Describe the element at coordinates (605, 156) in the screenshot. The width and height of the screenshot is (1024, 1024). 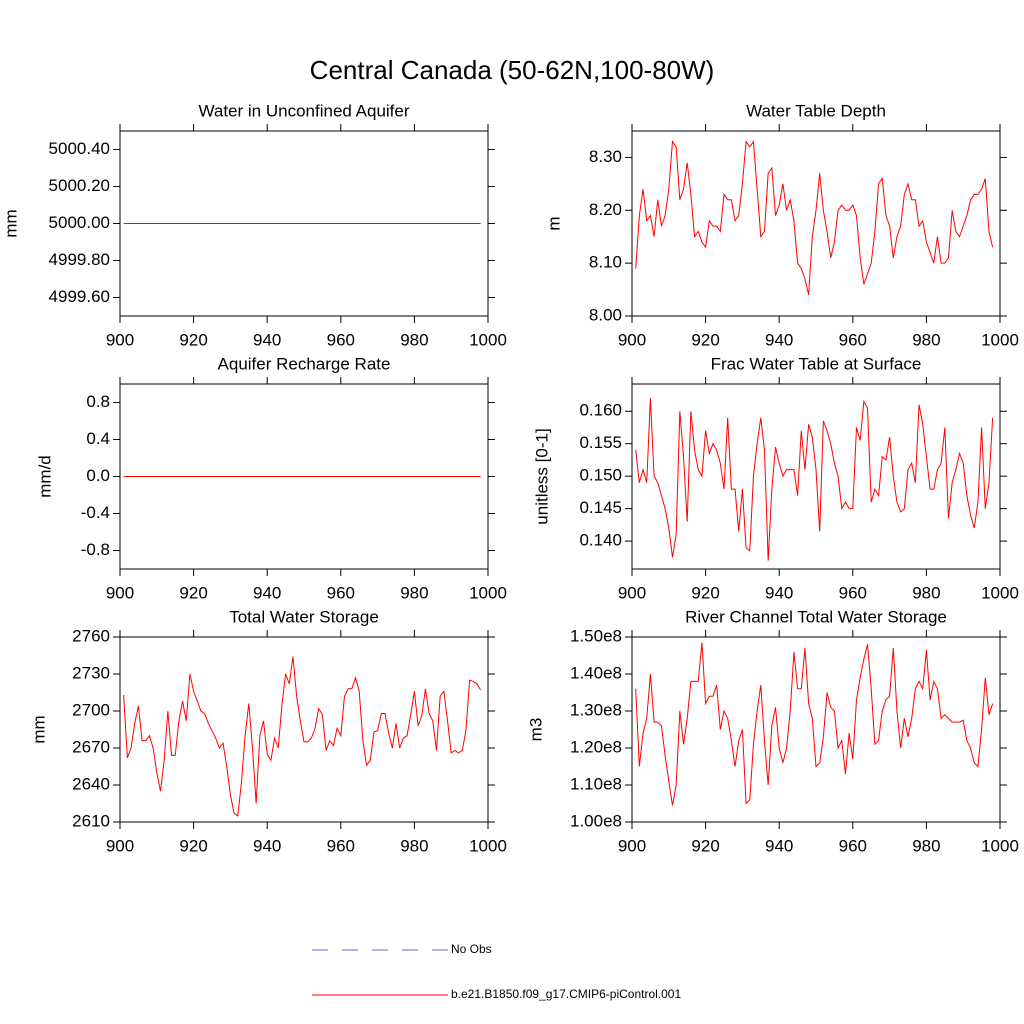
I see `y-tick-label: 8.30` at that location.